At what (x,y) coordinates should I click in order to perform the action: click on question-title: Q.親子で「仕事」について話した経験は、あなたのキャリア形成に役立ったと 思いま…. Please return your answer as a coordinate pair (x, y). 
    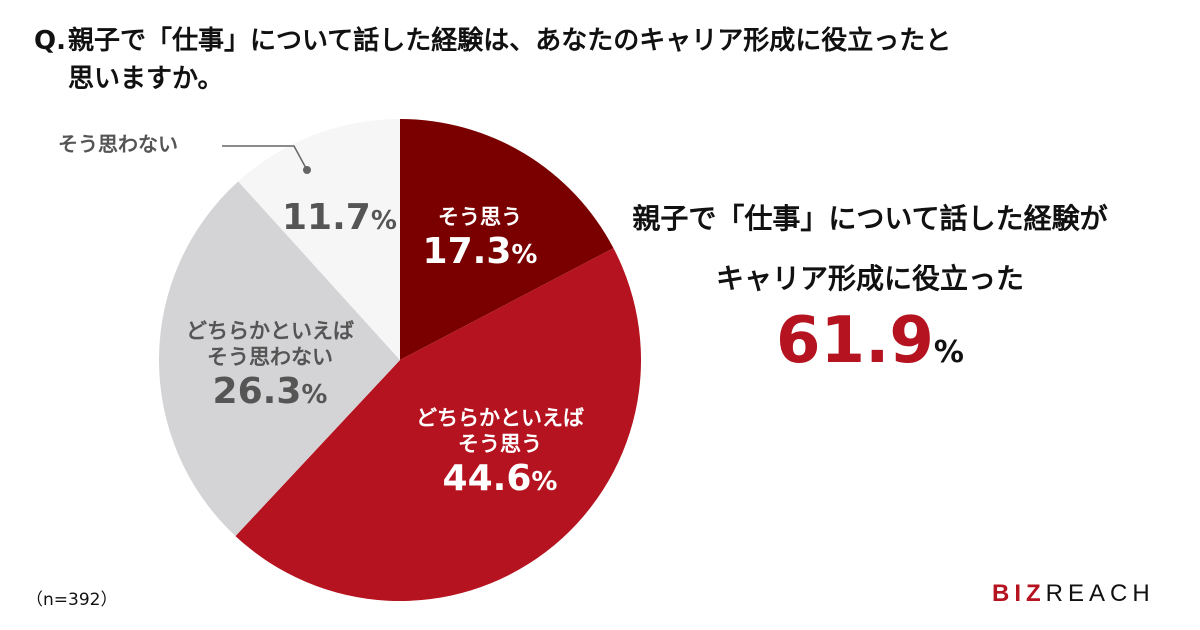
    Looking at the image, I should click on (594, 60).